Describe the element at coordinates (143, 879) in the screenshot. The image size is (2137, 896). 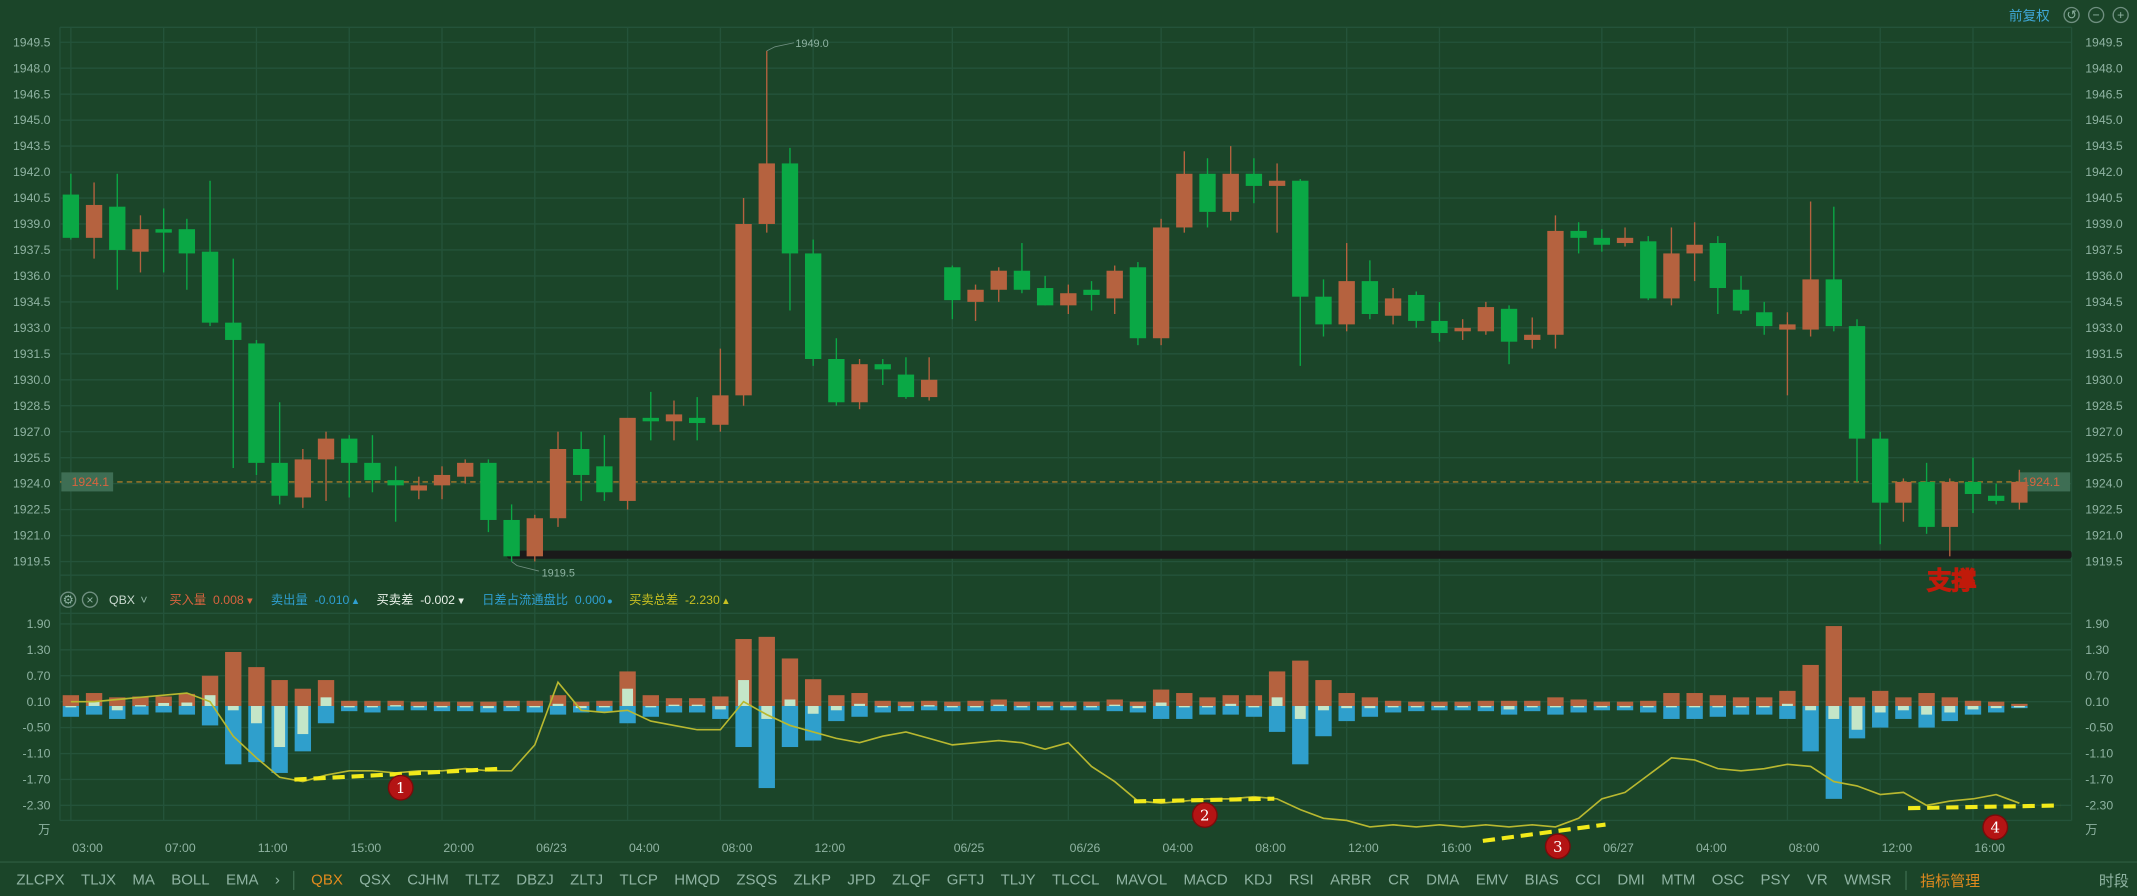
I see `tab-ma: MA` at that location.